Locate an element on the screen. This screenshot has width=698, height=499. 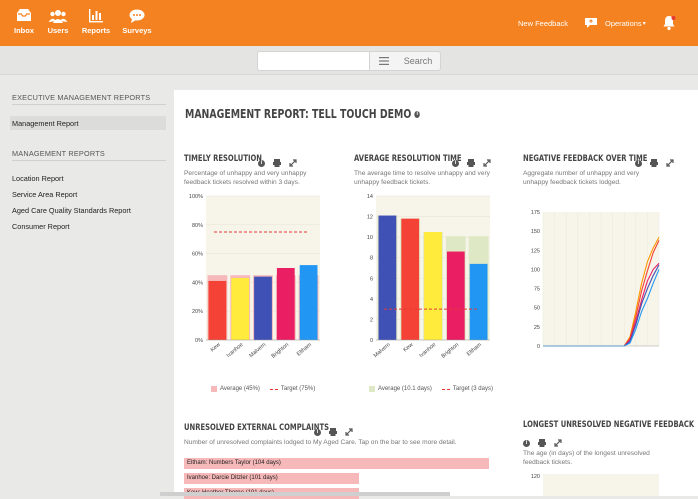
exec-reports-heading: EXECUTIVE MANAGEMENT REPORTS is located at coordinates (81, 97).